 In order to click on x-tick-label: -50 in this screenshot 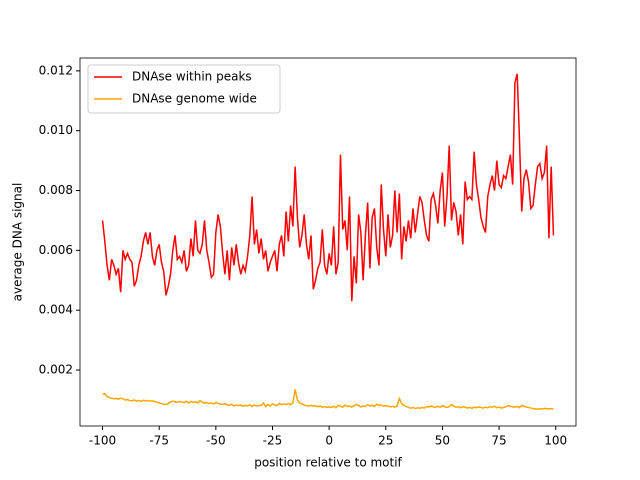, I will do `click(216, 441)`.